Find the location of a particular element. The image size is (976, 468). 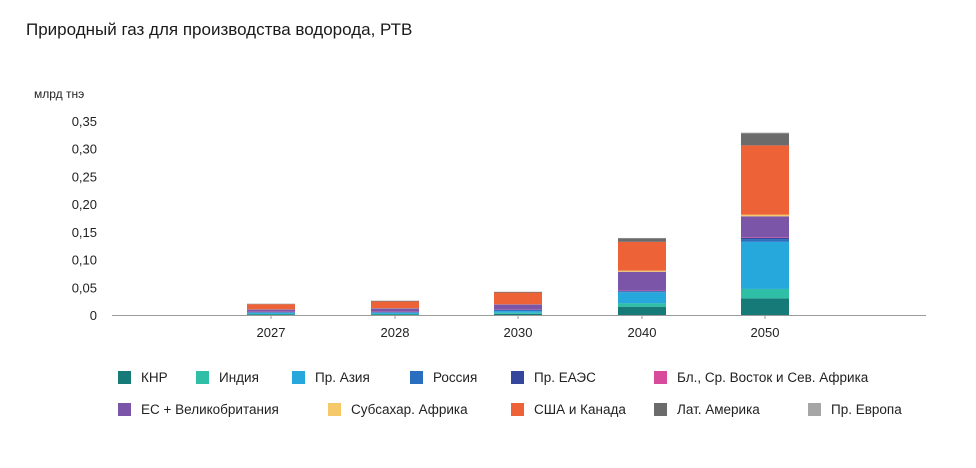

x-tick-label: 2028 is located at coordinates (395, 332).